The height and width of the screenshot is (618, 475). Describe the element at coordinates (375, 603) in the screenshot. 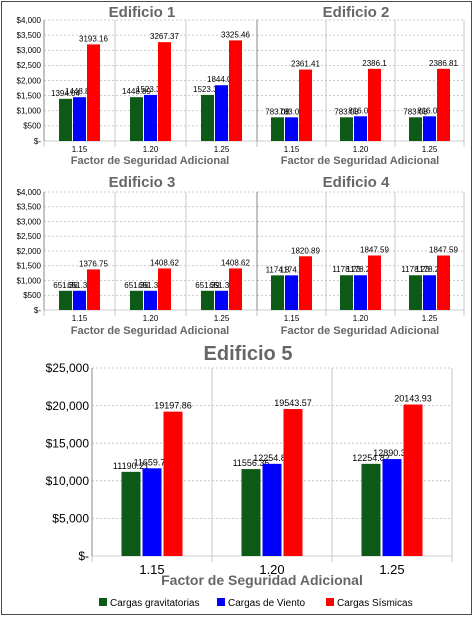

I see `legend-label: Cargas Sísmicas` at that location.